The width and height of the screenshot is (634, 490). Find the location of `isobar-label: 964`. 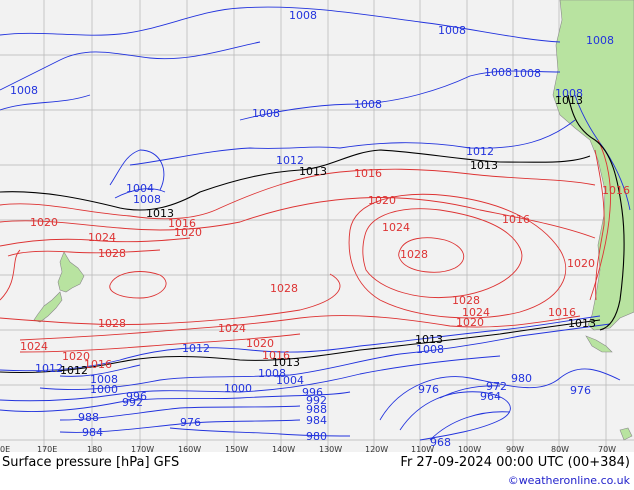

isobar-label: 964 is located at coordinates (490, 396).